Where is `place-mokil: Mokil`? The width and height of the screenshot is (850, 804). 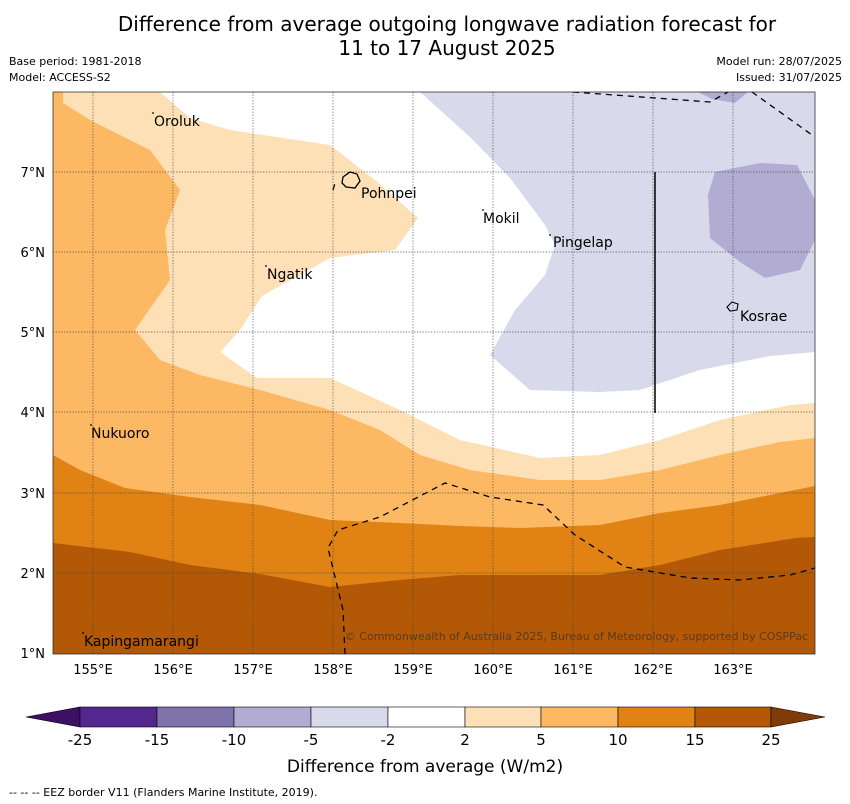 place-mokil: Mokil is located at coordinates (501, 219).